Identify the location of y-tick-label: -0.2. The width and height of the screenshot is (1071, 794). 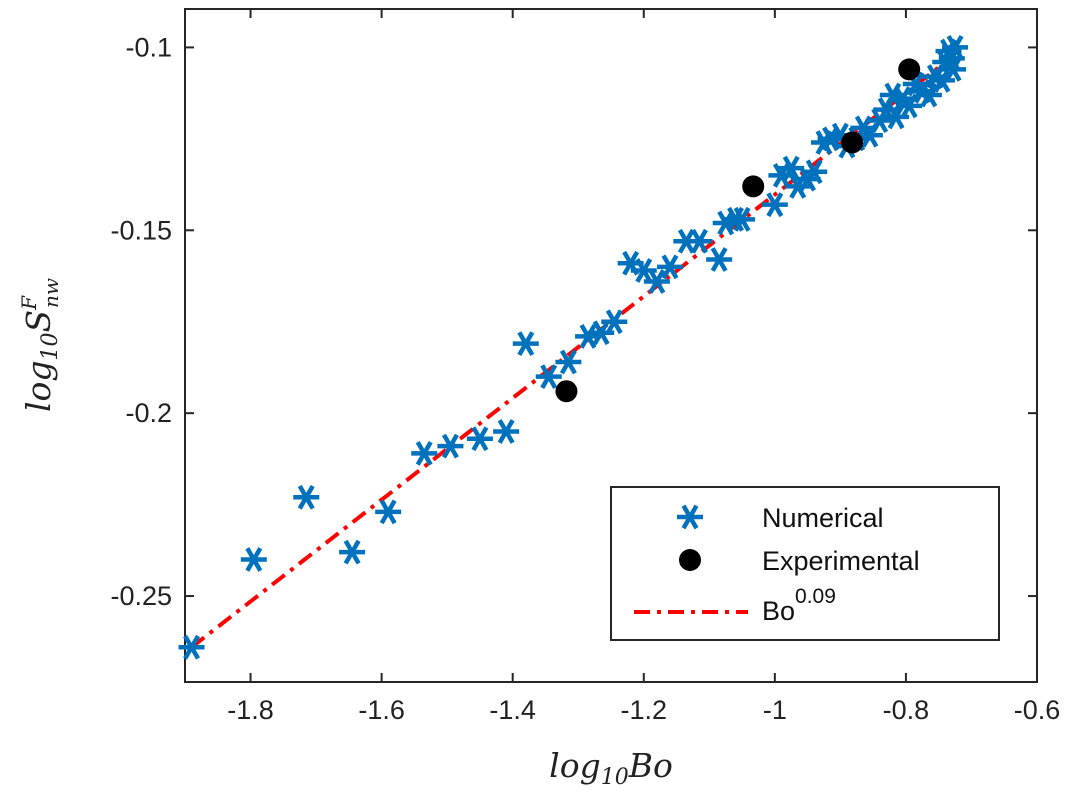
(148, 413).